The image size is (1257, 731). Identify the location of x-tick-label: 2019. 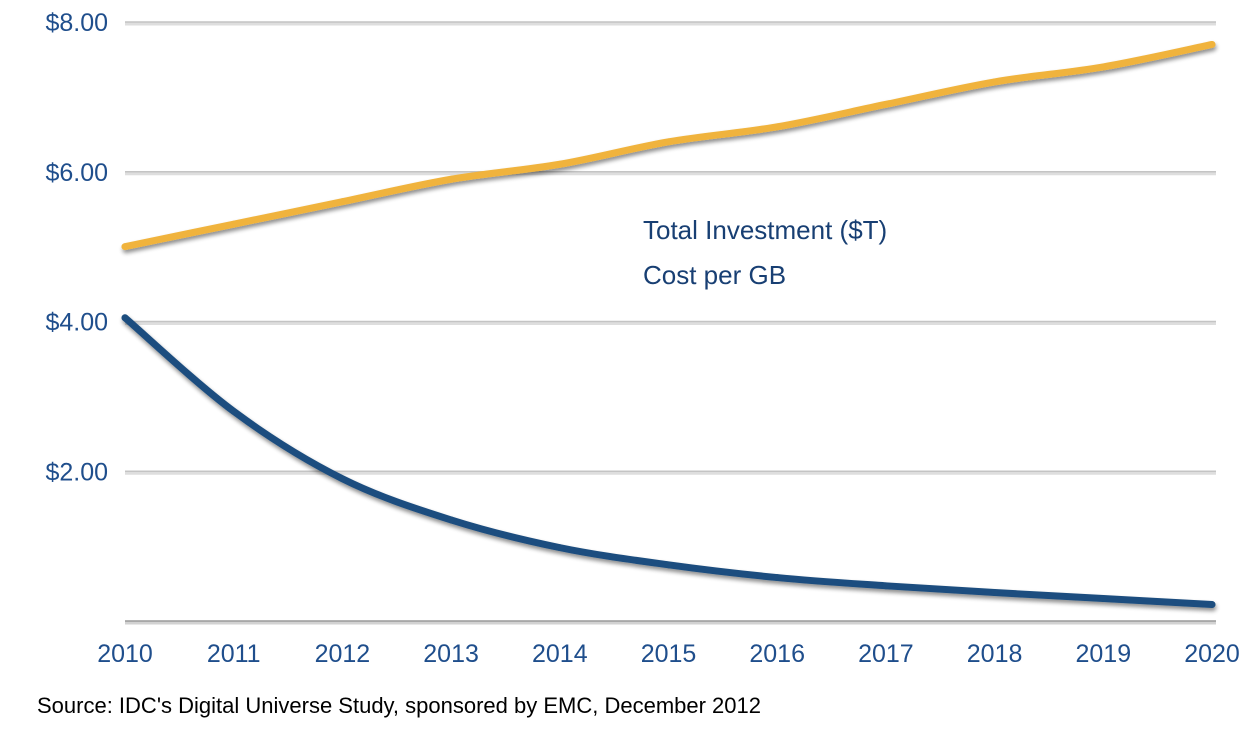
(1103, 654).